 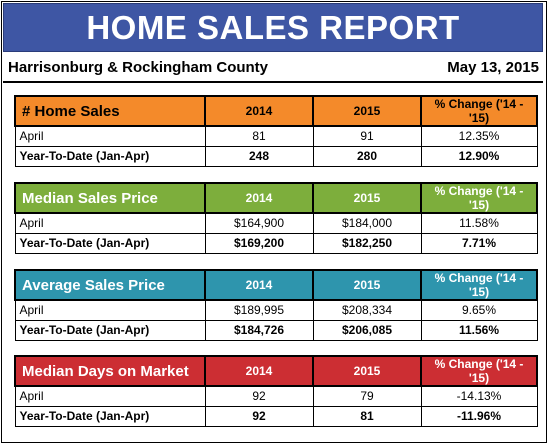 What do you see at coordinates (273, 27) in the screenshot?
I see `report-title: HOME SALES REPORT` at bounding box center [273, 27].